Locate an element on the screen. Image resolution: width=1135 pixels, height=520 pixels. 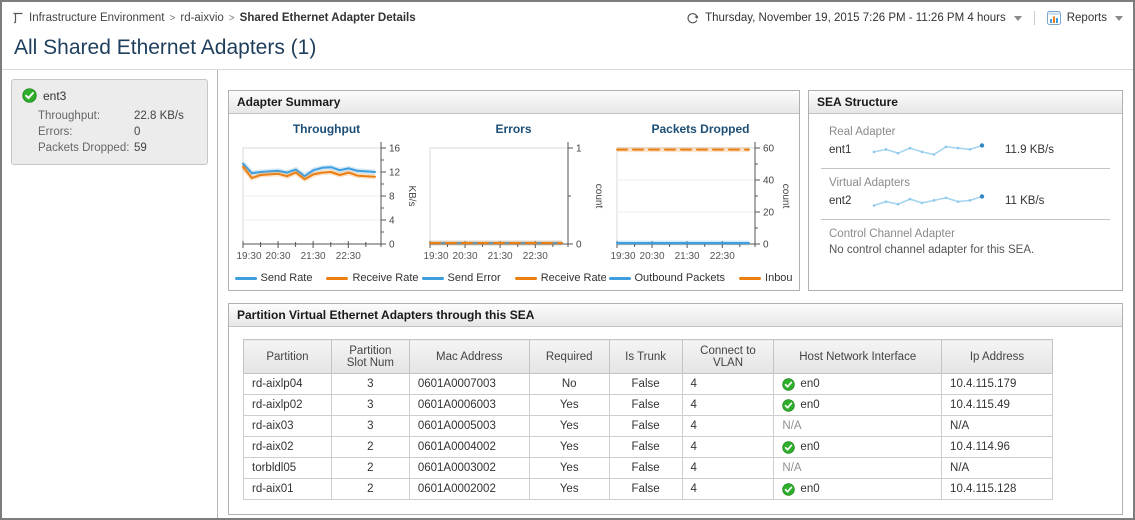
reports-icon is located at coordinates (1053, 18).